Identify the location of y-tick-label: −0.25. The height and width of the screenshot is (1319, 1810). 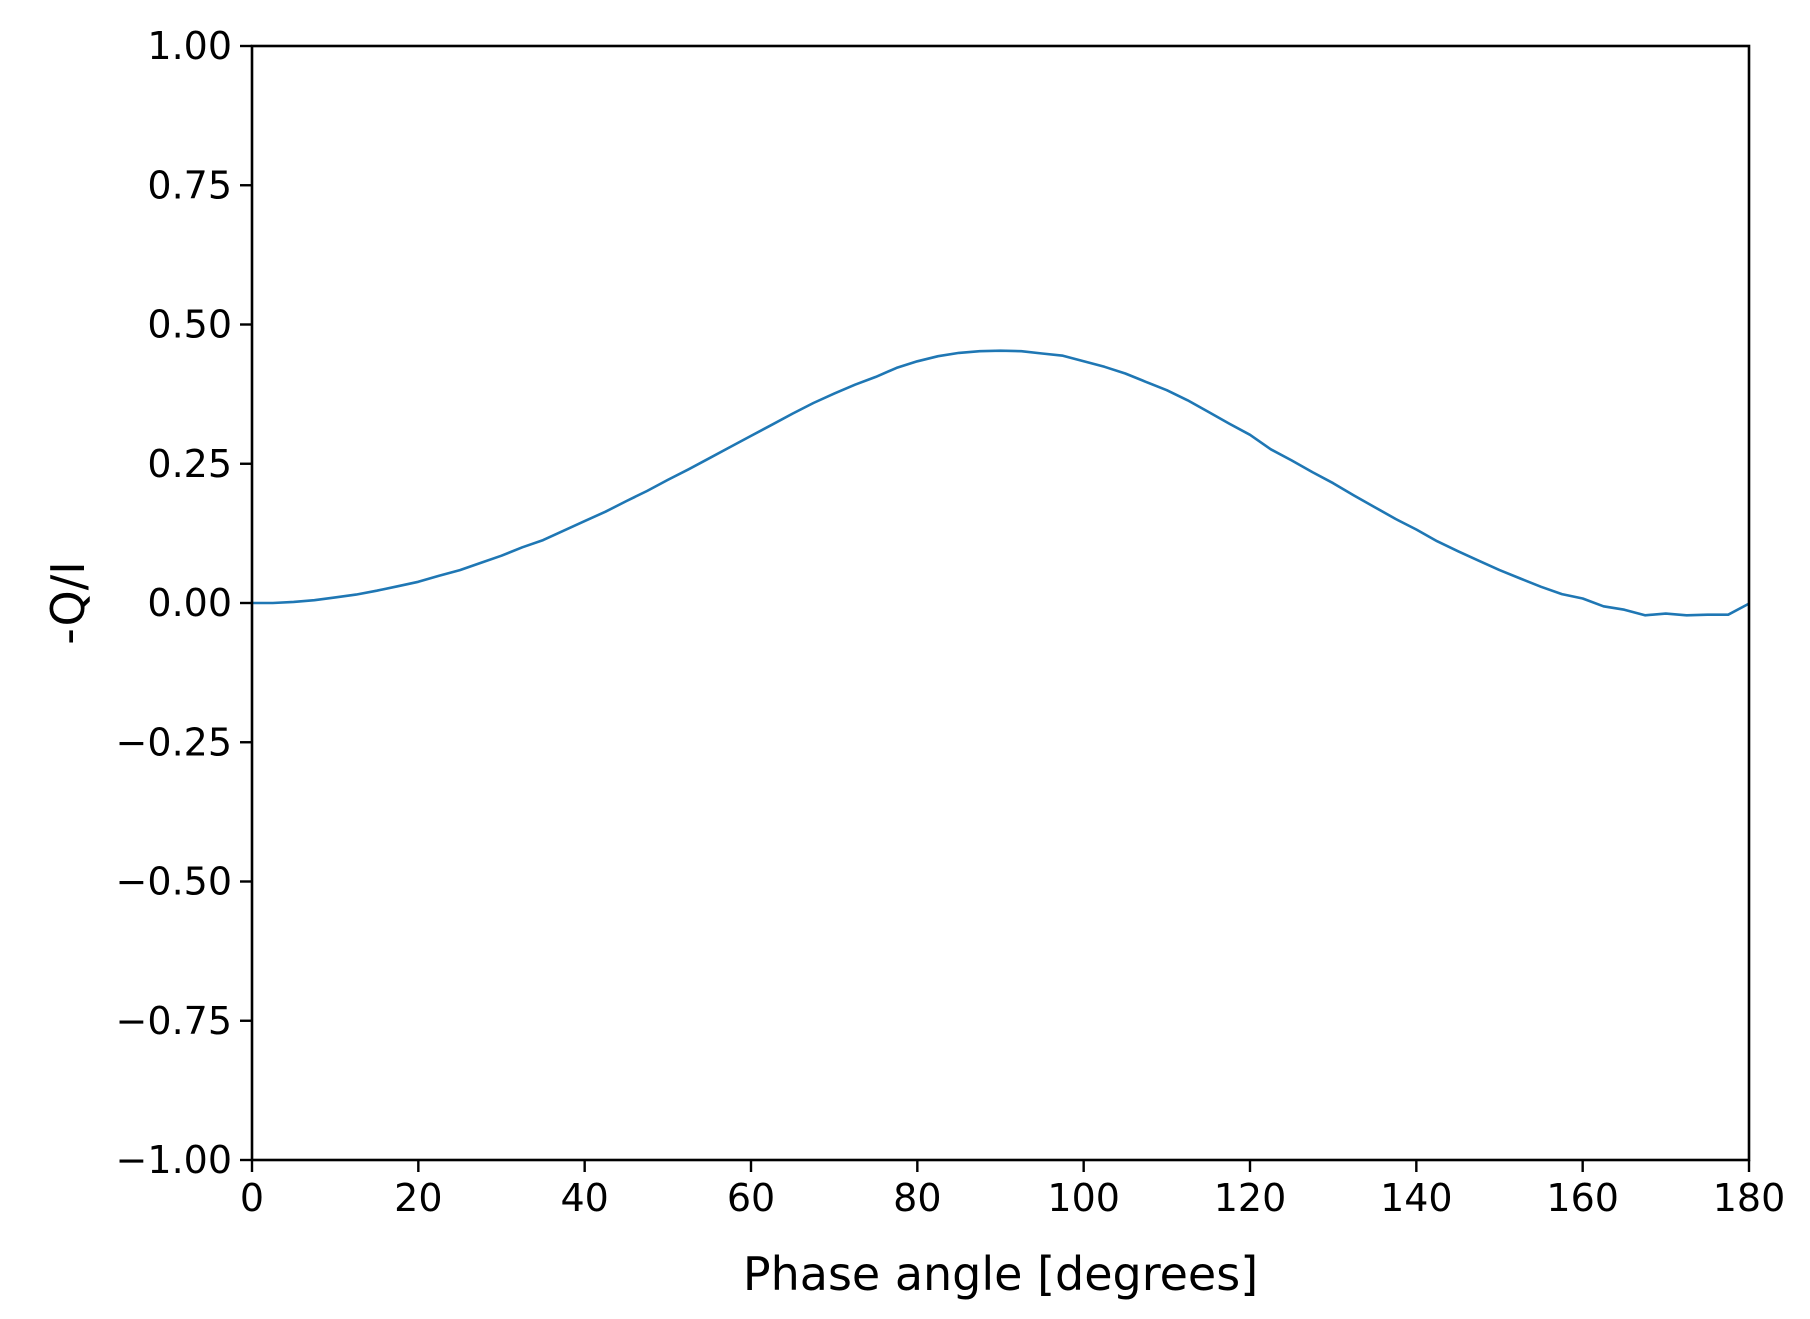
(174, 742).